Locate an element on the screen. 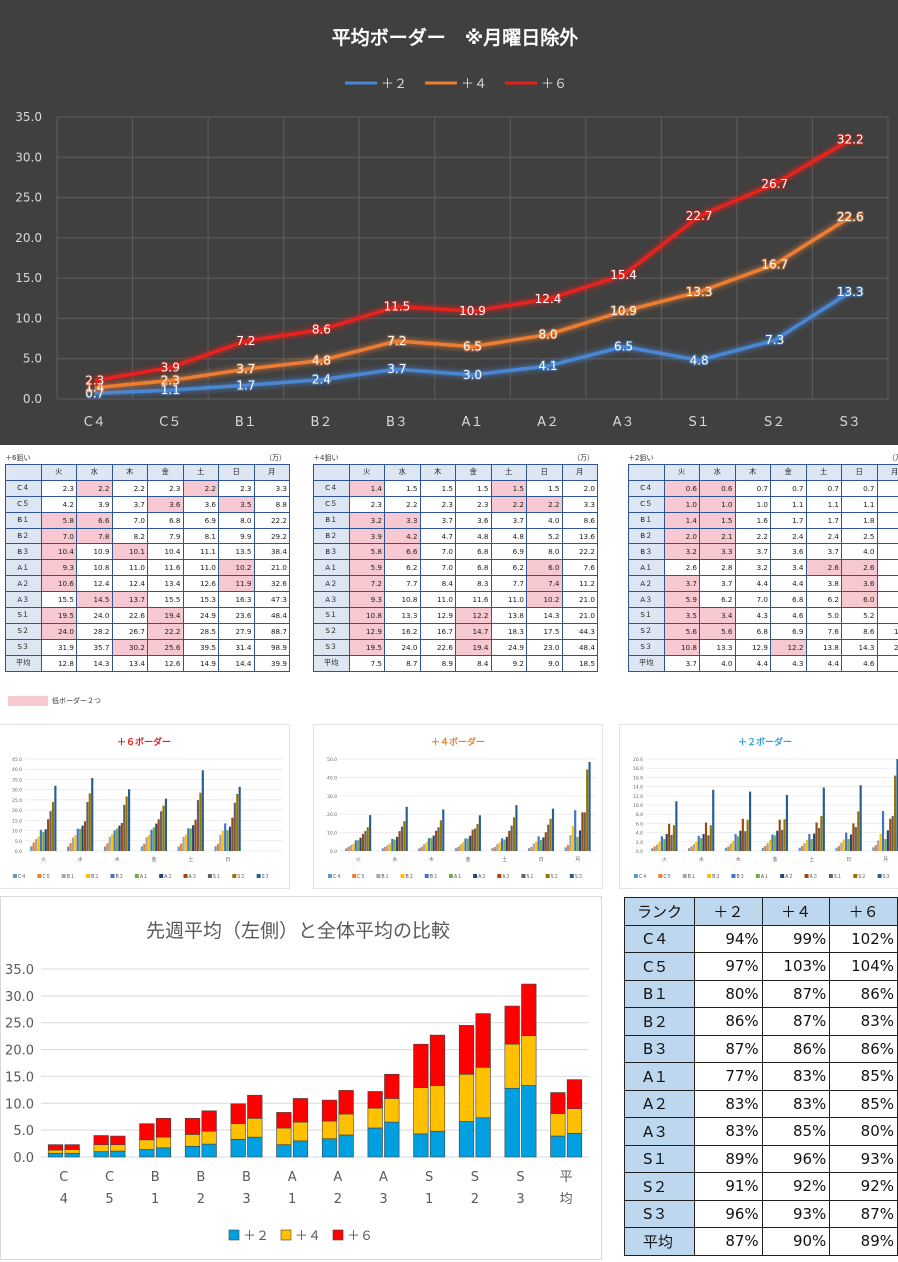 This screenshot has width=898, height=1262. table-cell: 16.4 is located at coordinates (887, 631).